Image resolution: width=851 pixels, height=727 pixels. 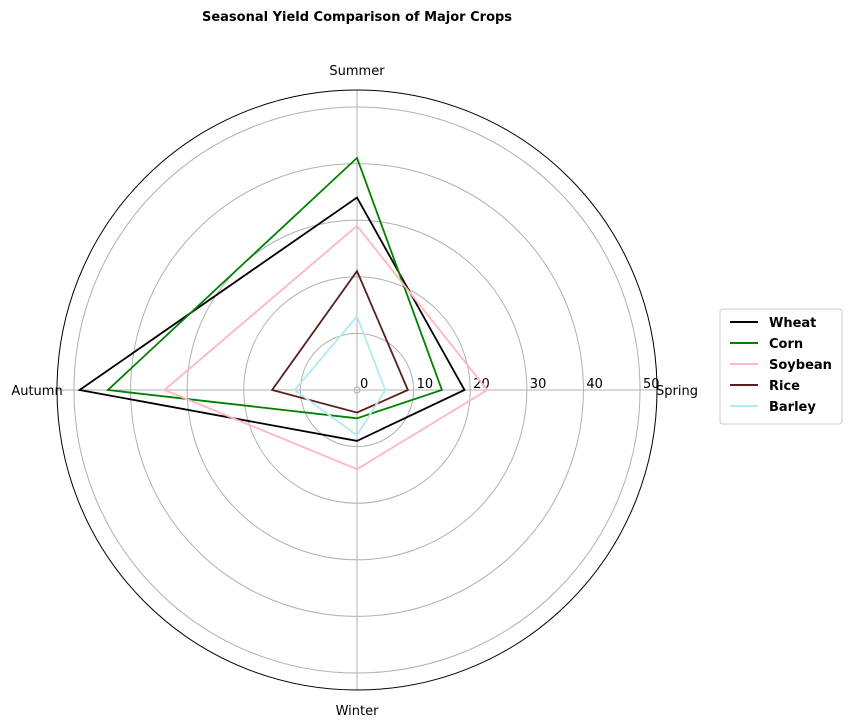 I want to click on center-marker, so click(x=357, y=390).